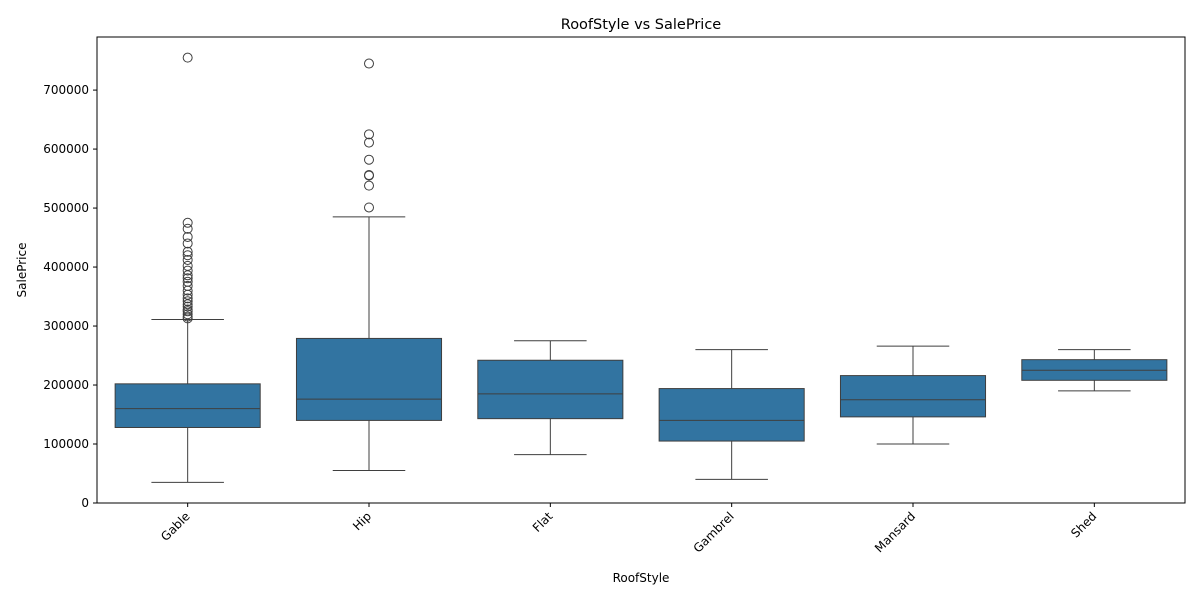 The image size is (1200, 600). I want to click on y-tick-label: 300000, so click(66, 326).